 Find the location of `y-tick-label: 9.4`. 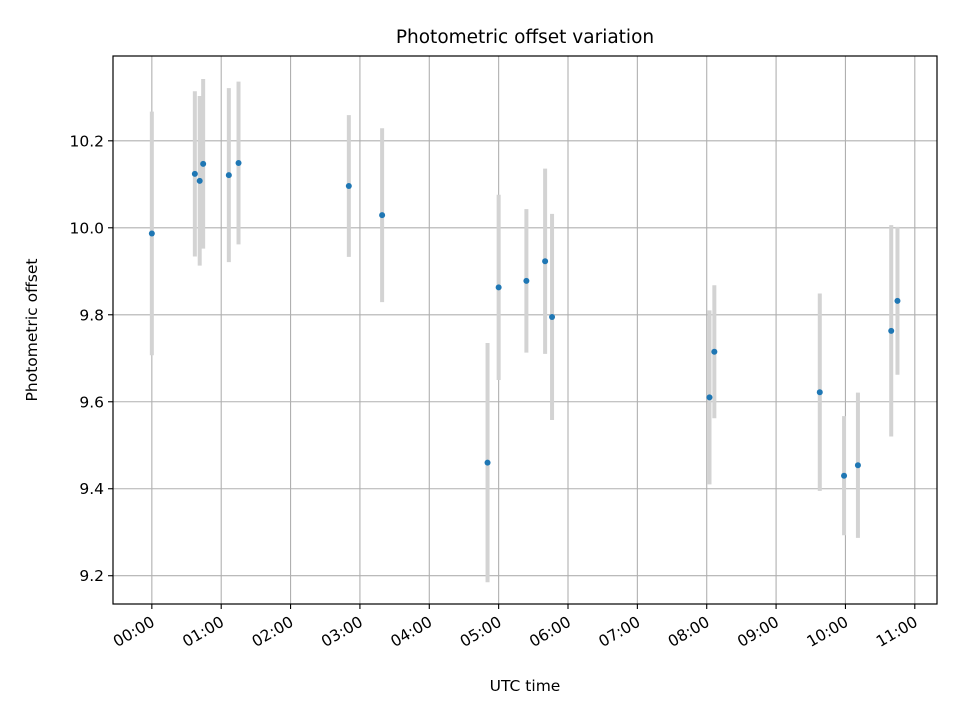

y-tick-label: 9.4 is located at coordinates (91, 489).